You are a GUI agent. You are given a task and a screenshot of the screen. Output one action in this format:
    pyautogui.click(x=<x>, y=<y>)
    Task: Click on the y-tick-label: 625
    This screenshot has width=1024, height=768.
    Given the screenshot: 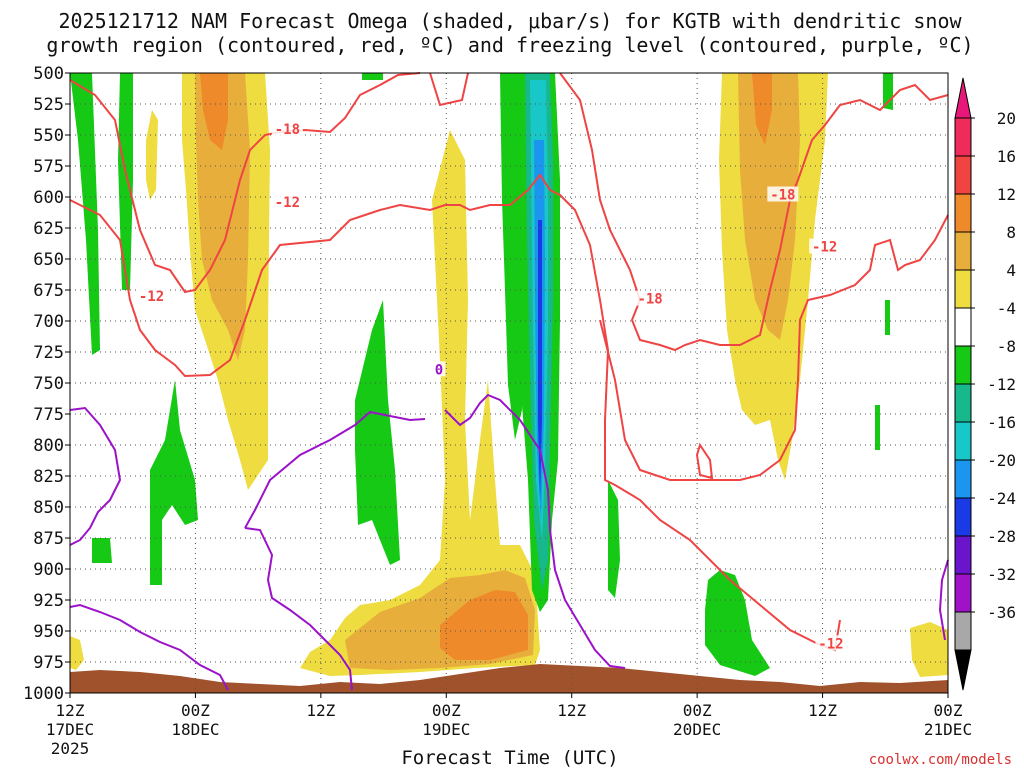 What is the action you would take?
    pyautogui.click(x=48, y=229)
    